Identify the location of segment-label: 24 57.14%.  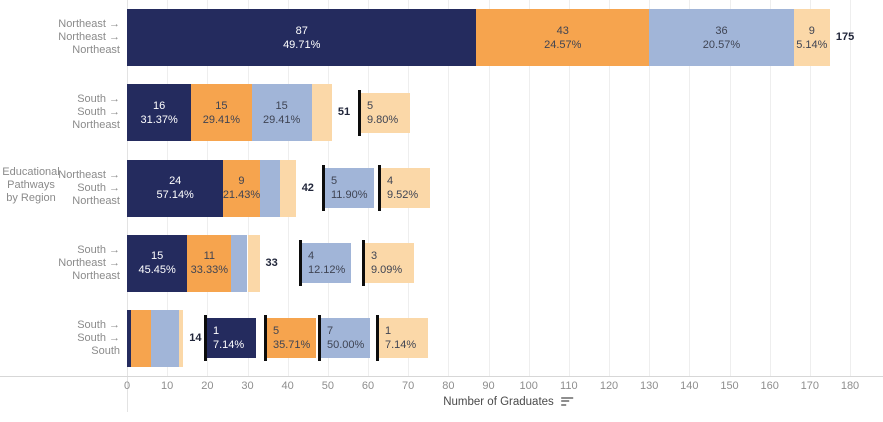
(175, 188).